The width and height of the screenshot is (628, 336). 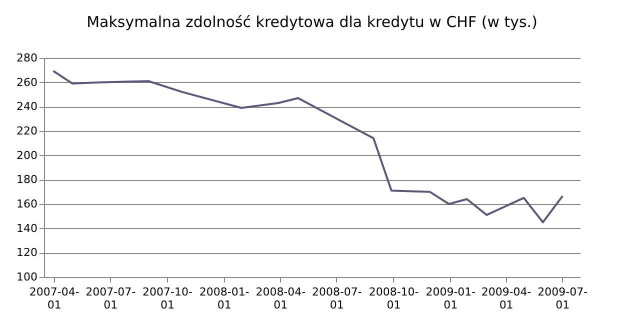 What do you see at coordinates (27, 228) in the screenshot?
I see `y-tick-label: 140` at bounding box center [27, 228].